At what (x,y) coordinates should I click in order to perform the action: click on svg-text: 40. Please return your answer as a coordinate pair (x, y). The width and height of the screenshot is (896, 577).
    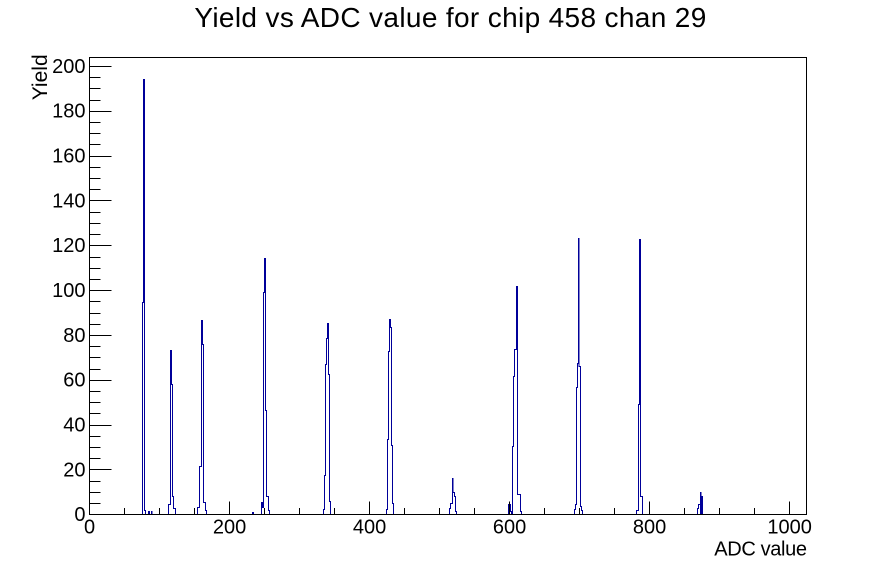
    Looking at the image, I should click on (74, 425).